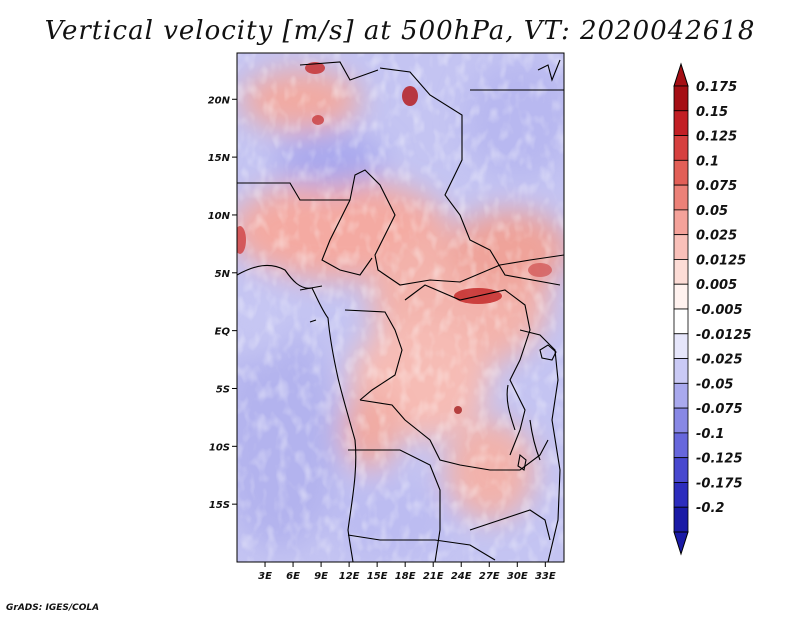 The height and width of the screenshot is (618, 800). What do you see at coordinates (223, 274) in the screenshot?
I see `y-tick-label: 5N` at bounding box center [223, 274].